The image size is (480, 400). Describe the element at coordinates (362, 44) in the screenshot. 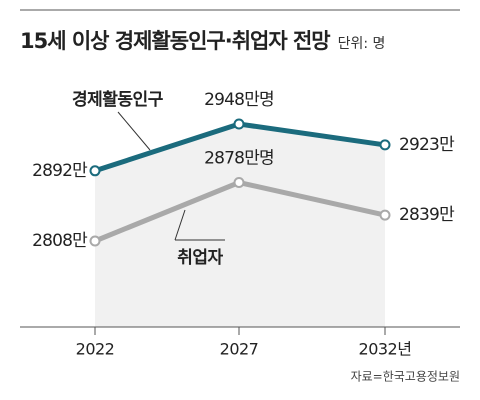

I see `unit-label: 단위: 명` at that location.